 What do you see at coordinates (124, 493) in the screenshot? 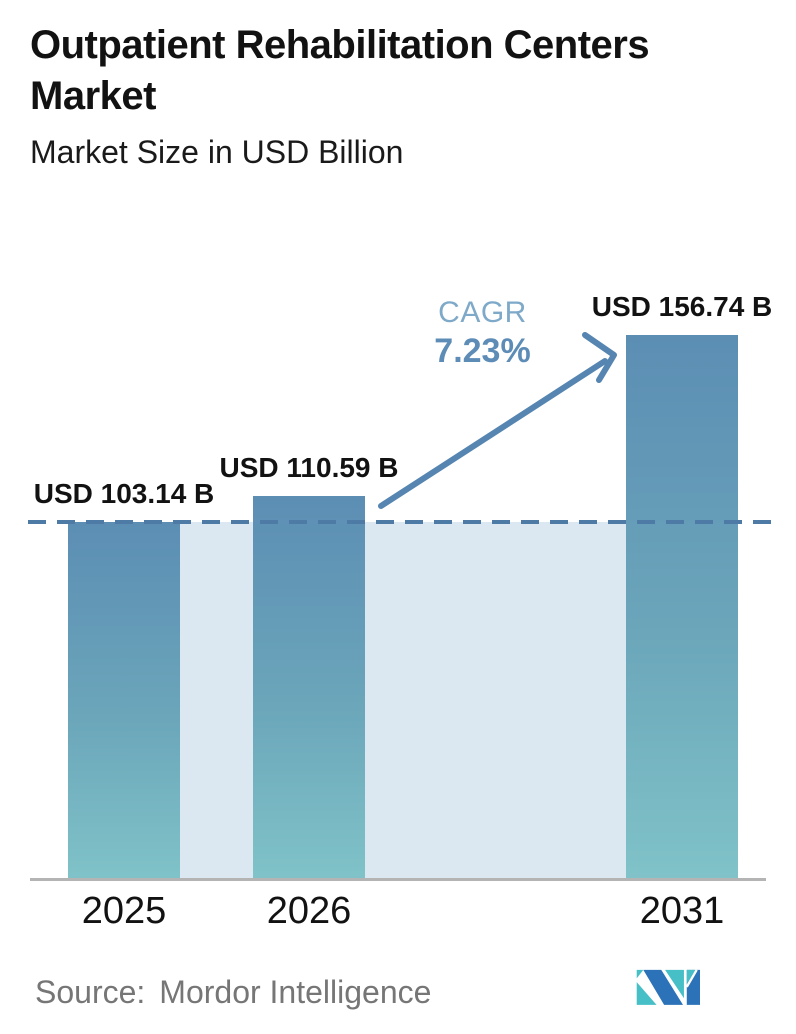
I see `bar-value-label-2025: USD 103.14 B` at bounding box center [124, 493].